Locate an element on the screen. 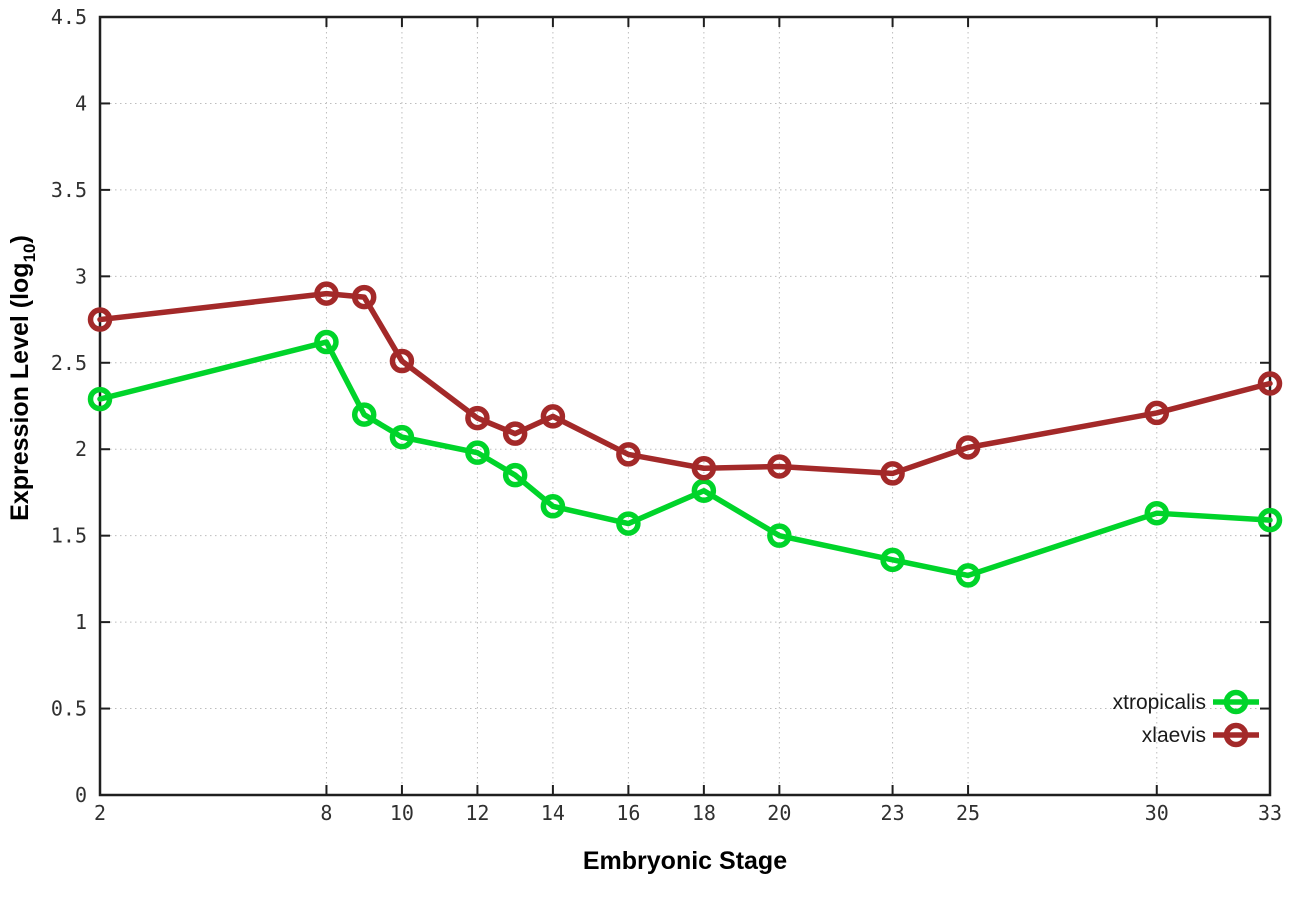 This screenshot has height=912, width=1296. y-tick-label: 1 is located at coordinates (81, 622).